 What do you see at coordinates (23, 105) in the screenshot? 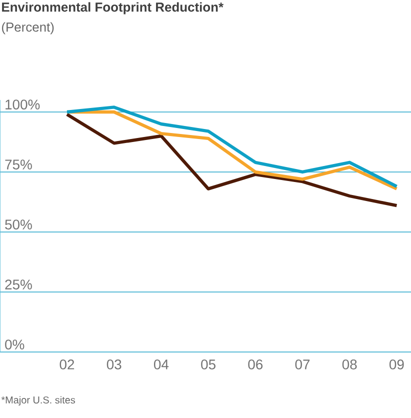
I see `y-tick-label: 100%` at bounding box center [23, 105].